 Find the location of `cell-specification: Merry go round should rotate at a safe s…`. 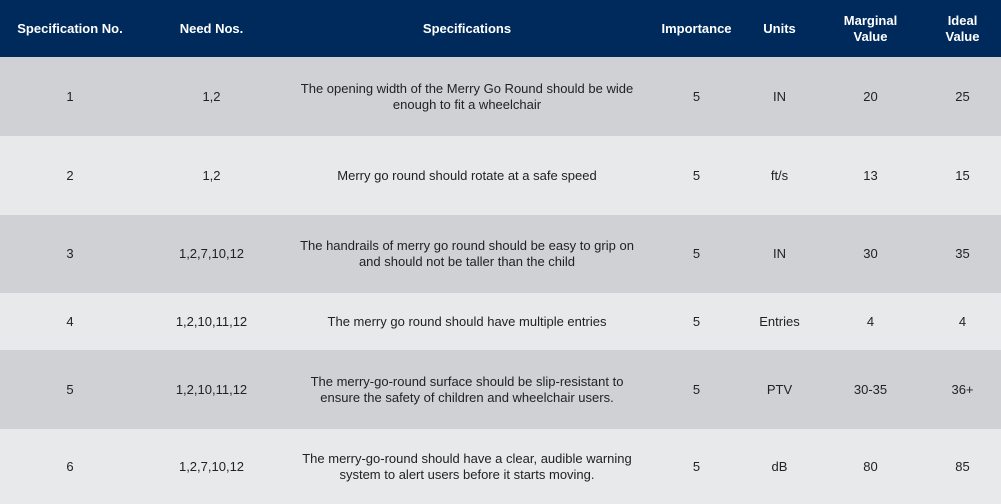

cell-specification: Merry go round should rotate at a safe s… is located at coordinates (467, 175).